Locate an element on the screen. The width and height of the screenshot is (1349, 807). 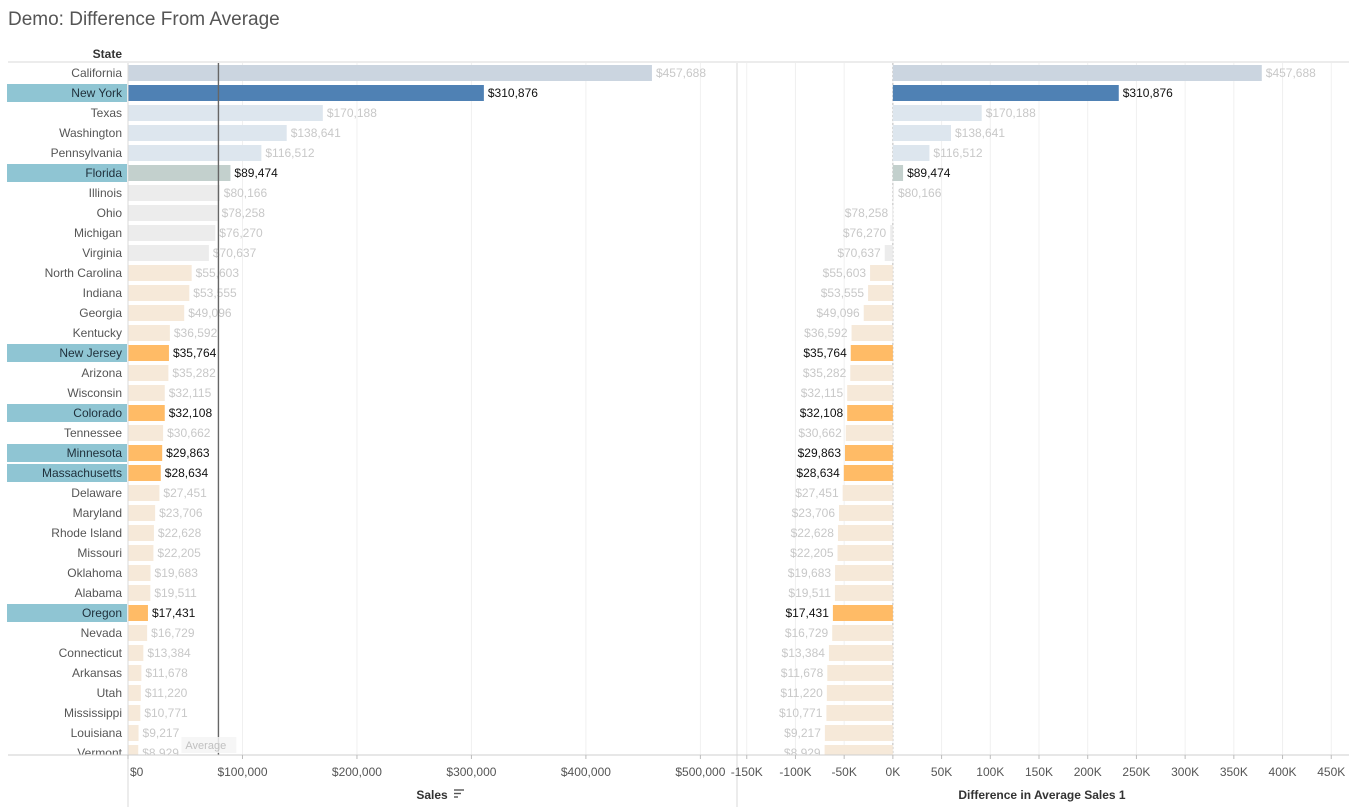
state-label-washington: Washington is located at coordinates (90, 133).